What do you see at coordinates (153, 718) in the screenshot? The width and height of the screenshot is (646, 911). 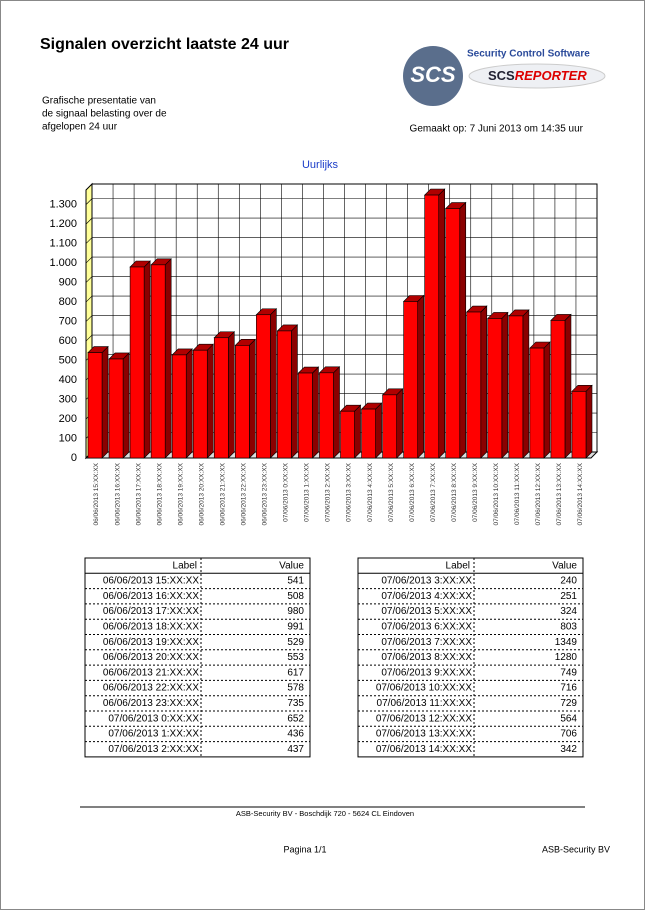 I see `cell-label: 07/06/2013 0:XX:XX` at bounding box center [153, 718].